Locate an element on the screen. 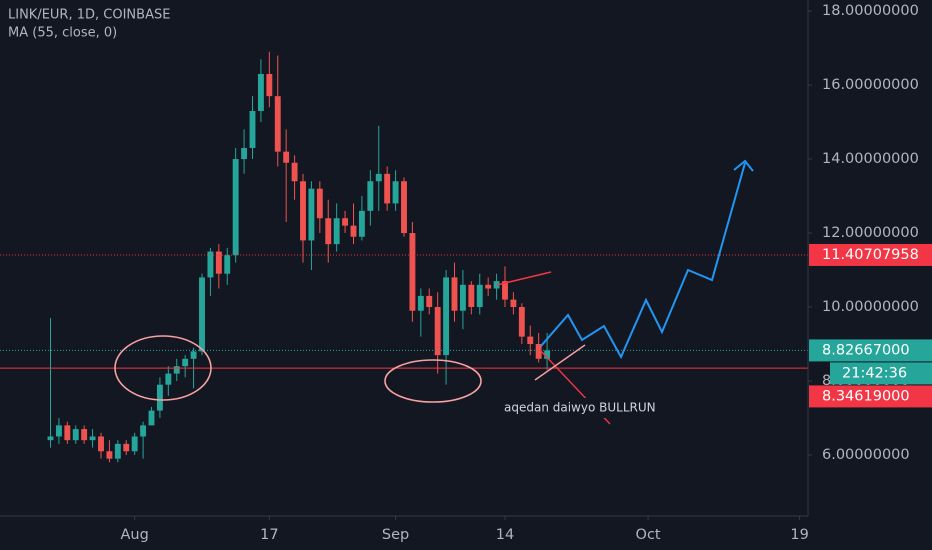 The image size is (932, 550). y-tick-label: 14.00000000 is located at coordinates (870, 159).